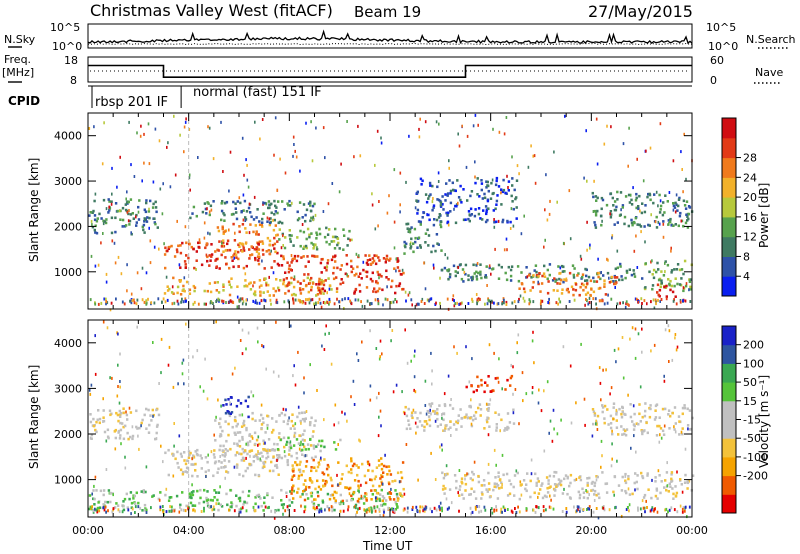 The width and height of the screenshot is (800, 554). What do you see at coordinates (713, 80) in the screenshot?
I see `nave-ytick-bottom: 0` at bounding box center [713, 80].